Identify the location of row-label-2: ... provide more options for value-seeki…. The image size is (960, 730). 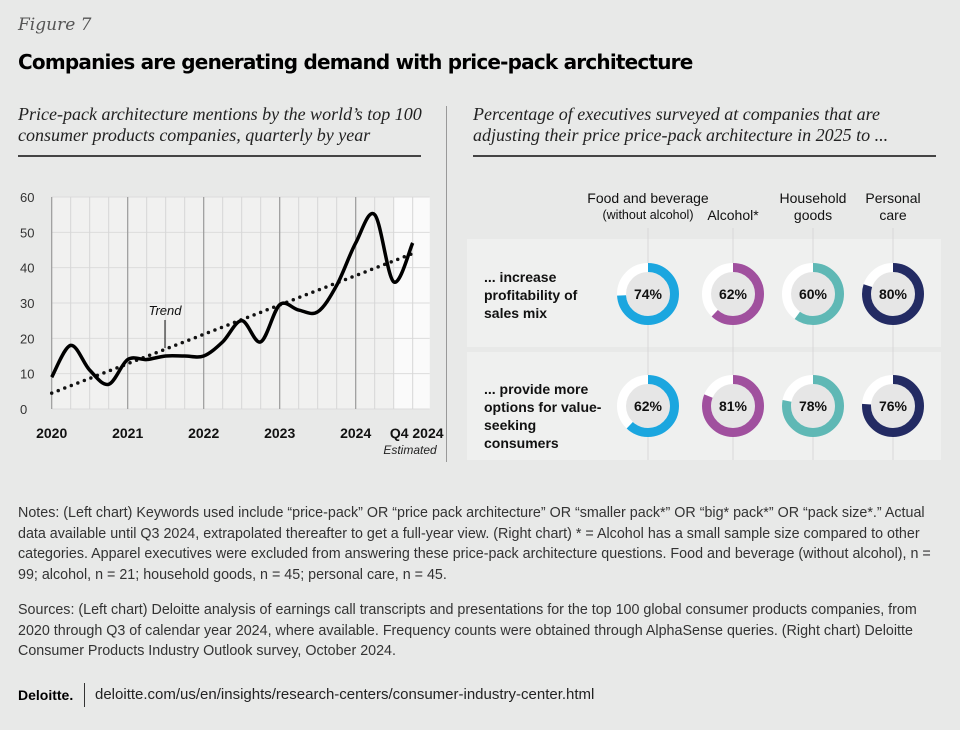
(543, 416).